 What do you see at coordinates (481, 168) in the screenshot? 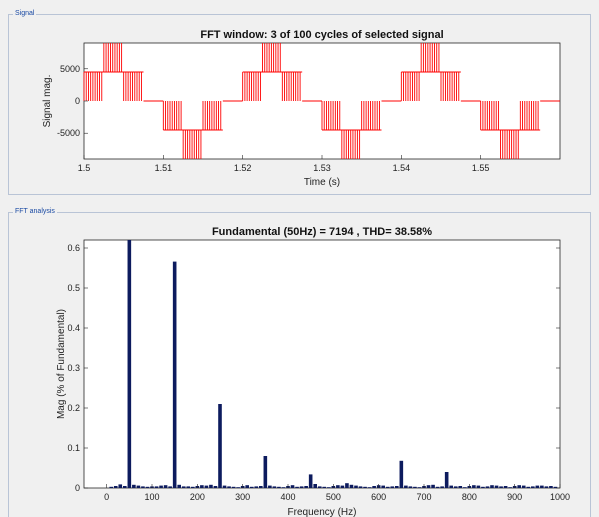
I see `signal-x-tick-label: 1.55` at bounding box center [481, 168].